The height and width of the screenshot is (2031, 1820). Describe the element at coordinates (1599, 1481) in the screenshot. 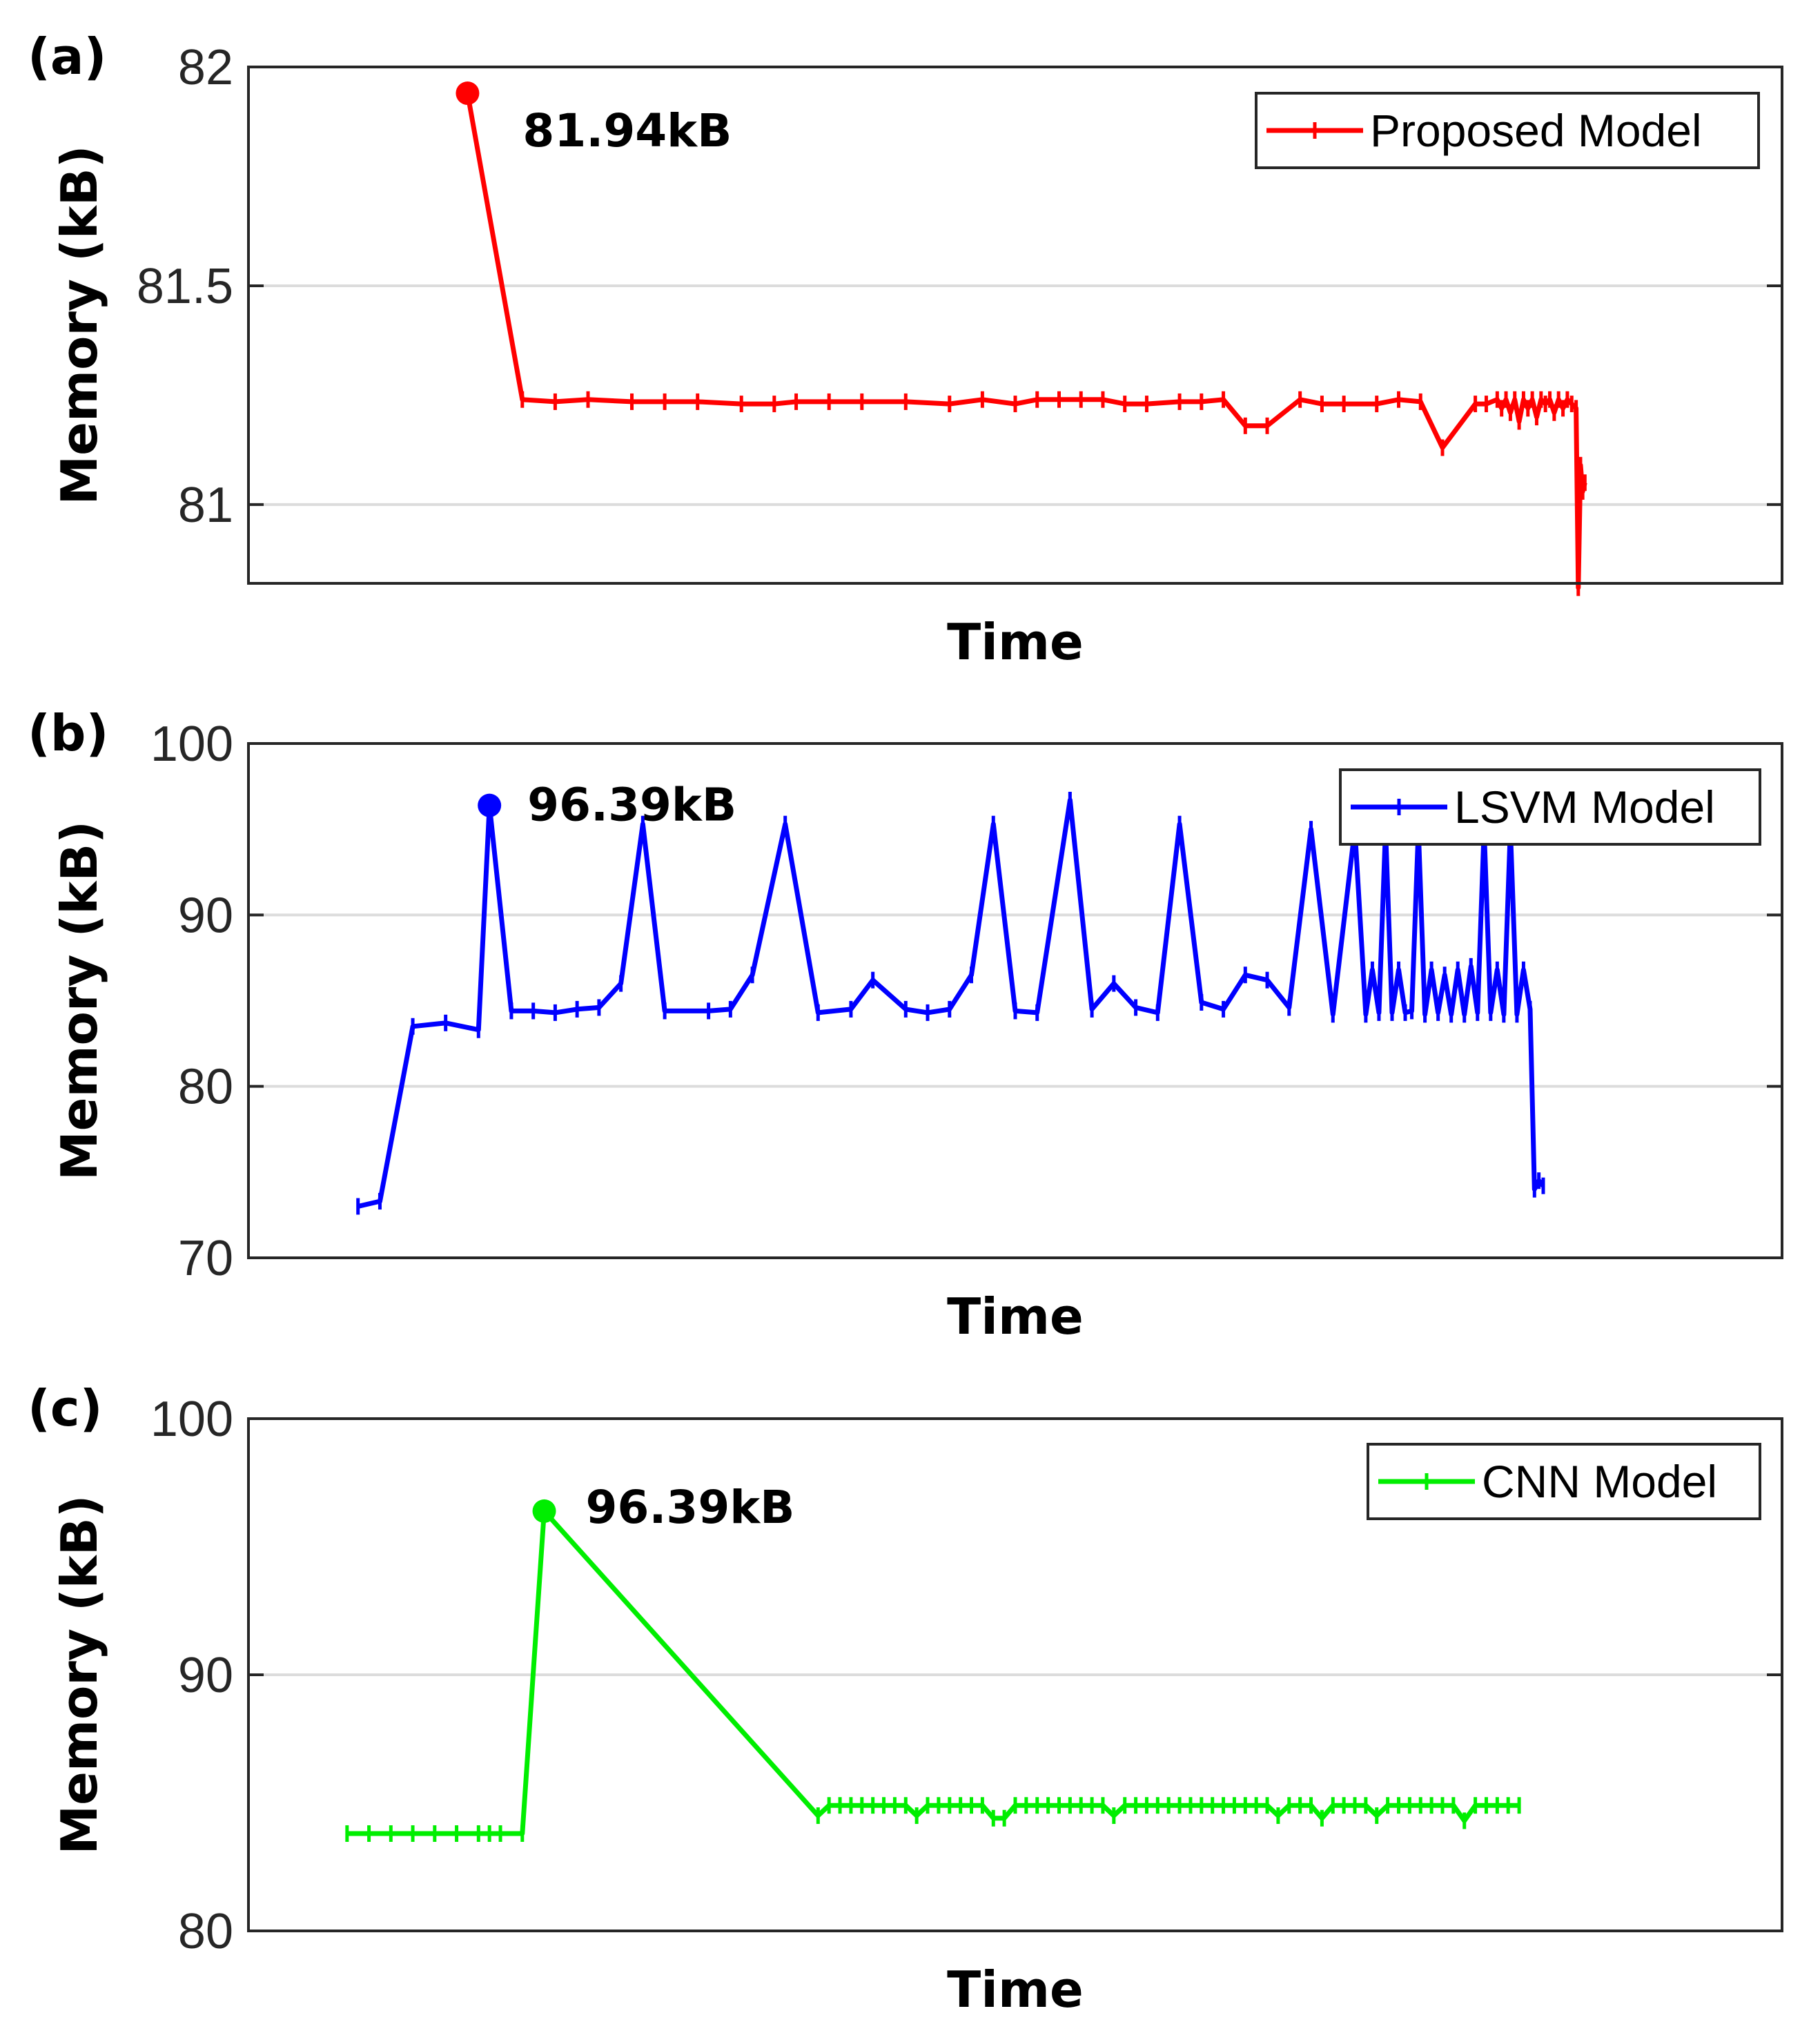

I see `legend-label: CNN Model` at that location.